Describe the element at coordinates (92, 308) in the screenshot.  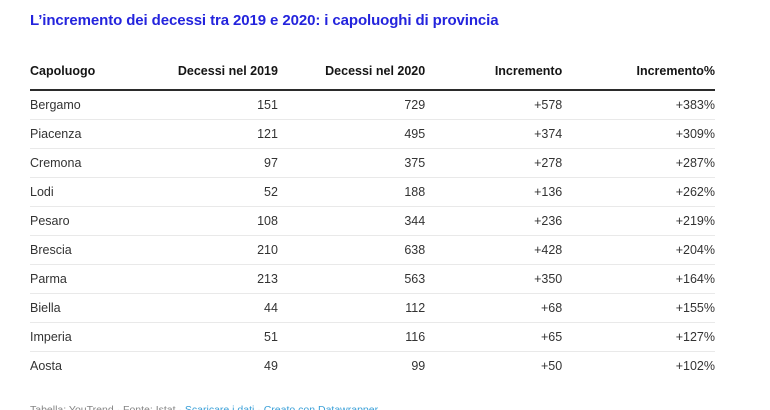
I see `cell-capoluogo: Biella` at that location.